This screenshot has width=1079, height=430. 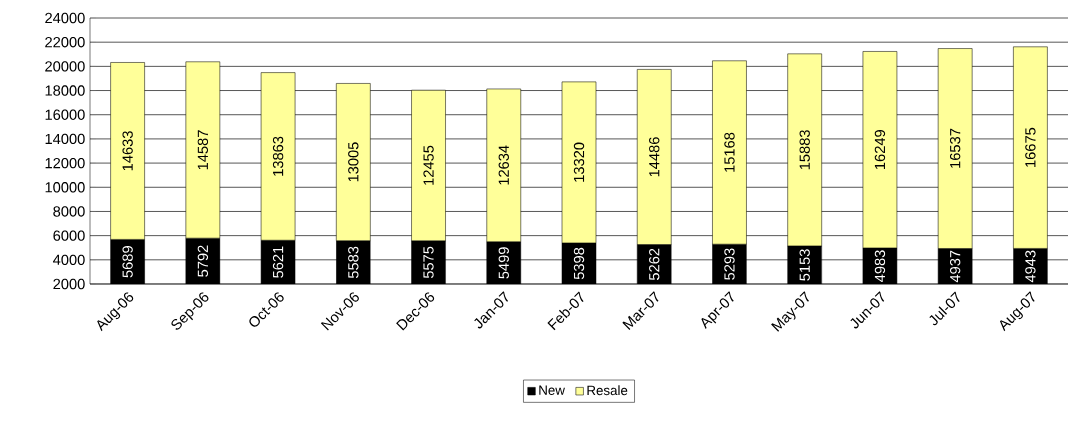 I want to click on data-label: 5293, so click(x=729, y=264).